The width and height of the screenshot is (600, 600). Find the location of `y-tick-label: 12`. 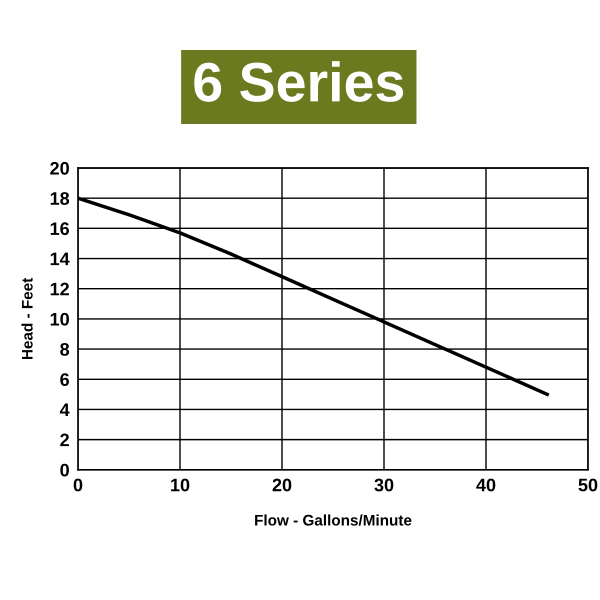

y-tick-label: 12 is located at coordinates (59, 289).